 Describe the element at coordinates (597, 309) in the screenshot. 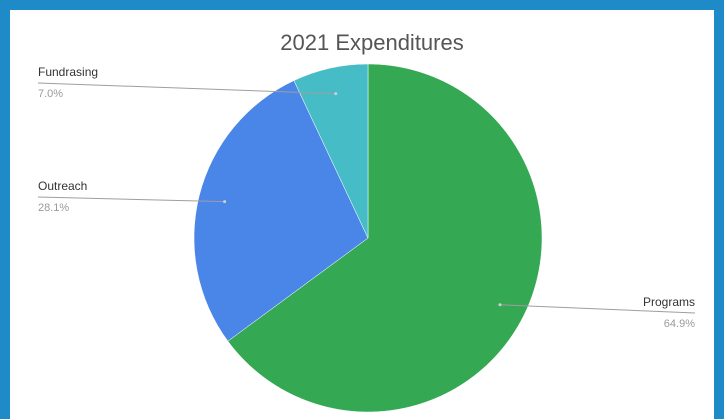

I see `leader-line-programs` at that location.